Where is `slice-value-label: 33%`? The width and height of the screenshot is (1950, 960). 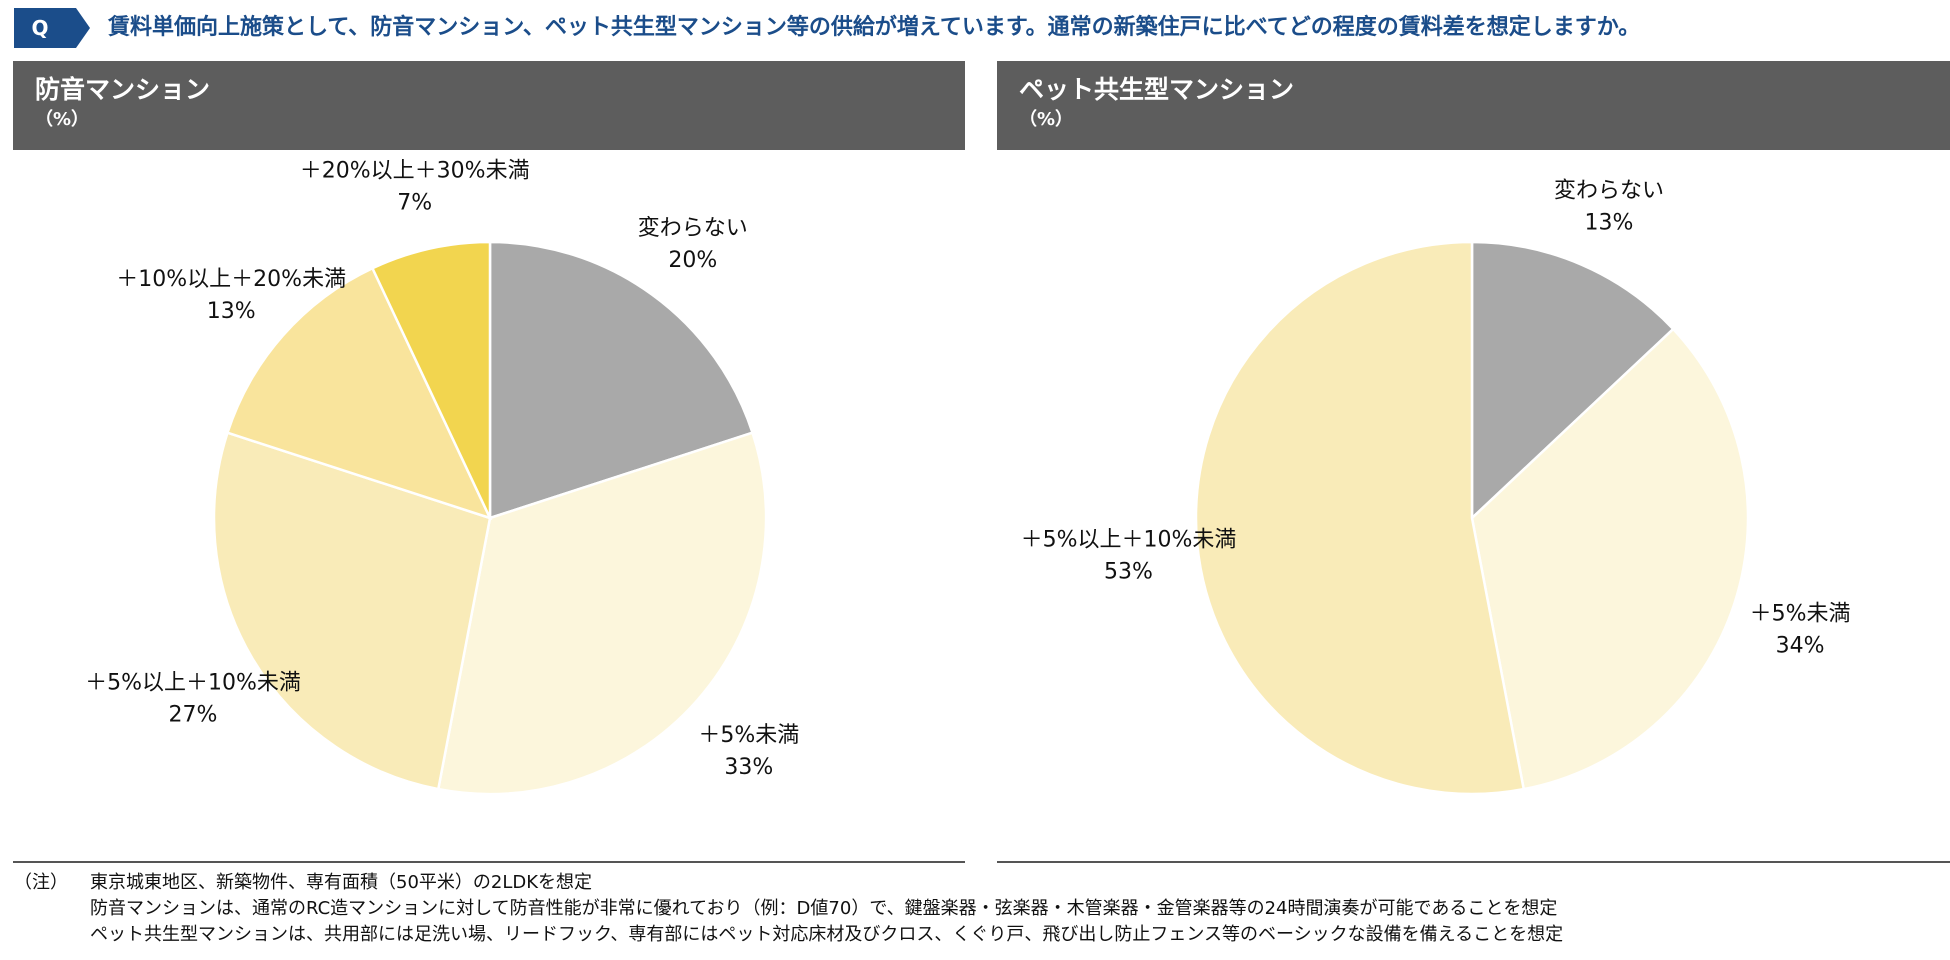
slice-value-label: 33% is located at coordinates (748, 767).